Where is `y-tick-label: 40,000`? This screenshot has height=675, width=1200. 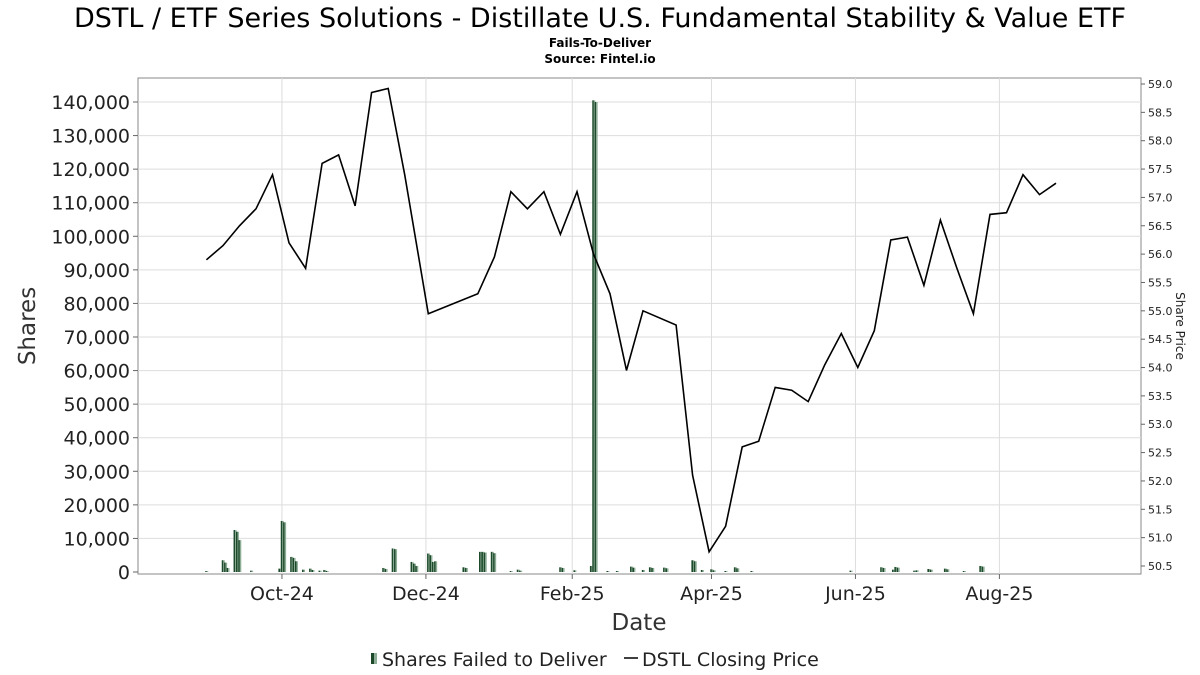
y-tick-label: 40,000 is located at coordinates (97, 439).